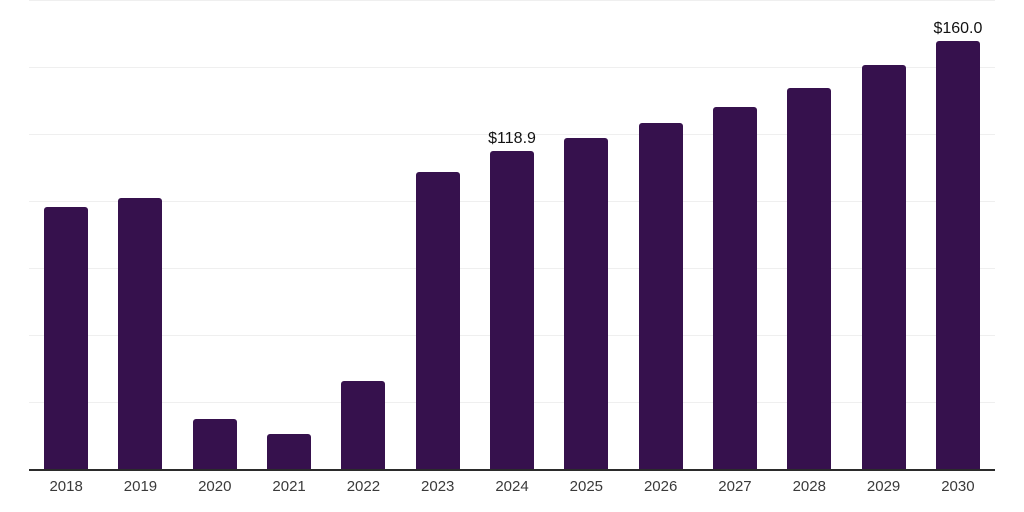 This screenshot has width=1024, height=512. What do you see at coordinates (660, 486) in the screenshot?
I see `x-tick-2026: 2026` at bounding box center [660, 486].